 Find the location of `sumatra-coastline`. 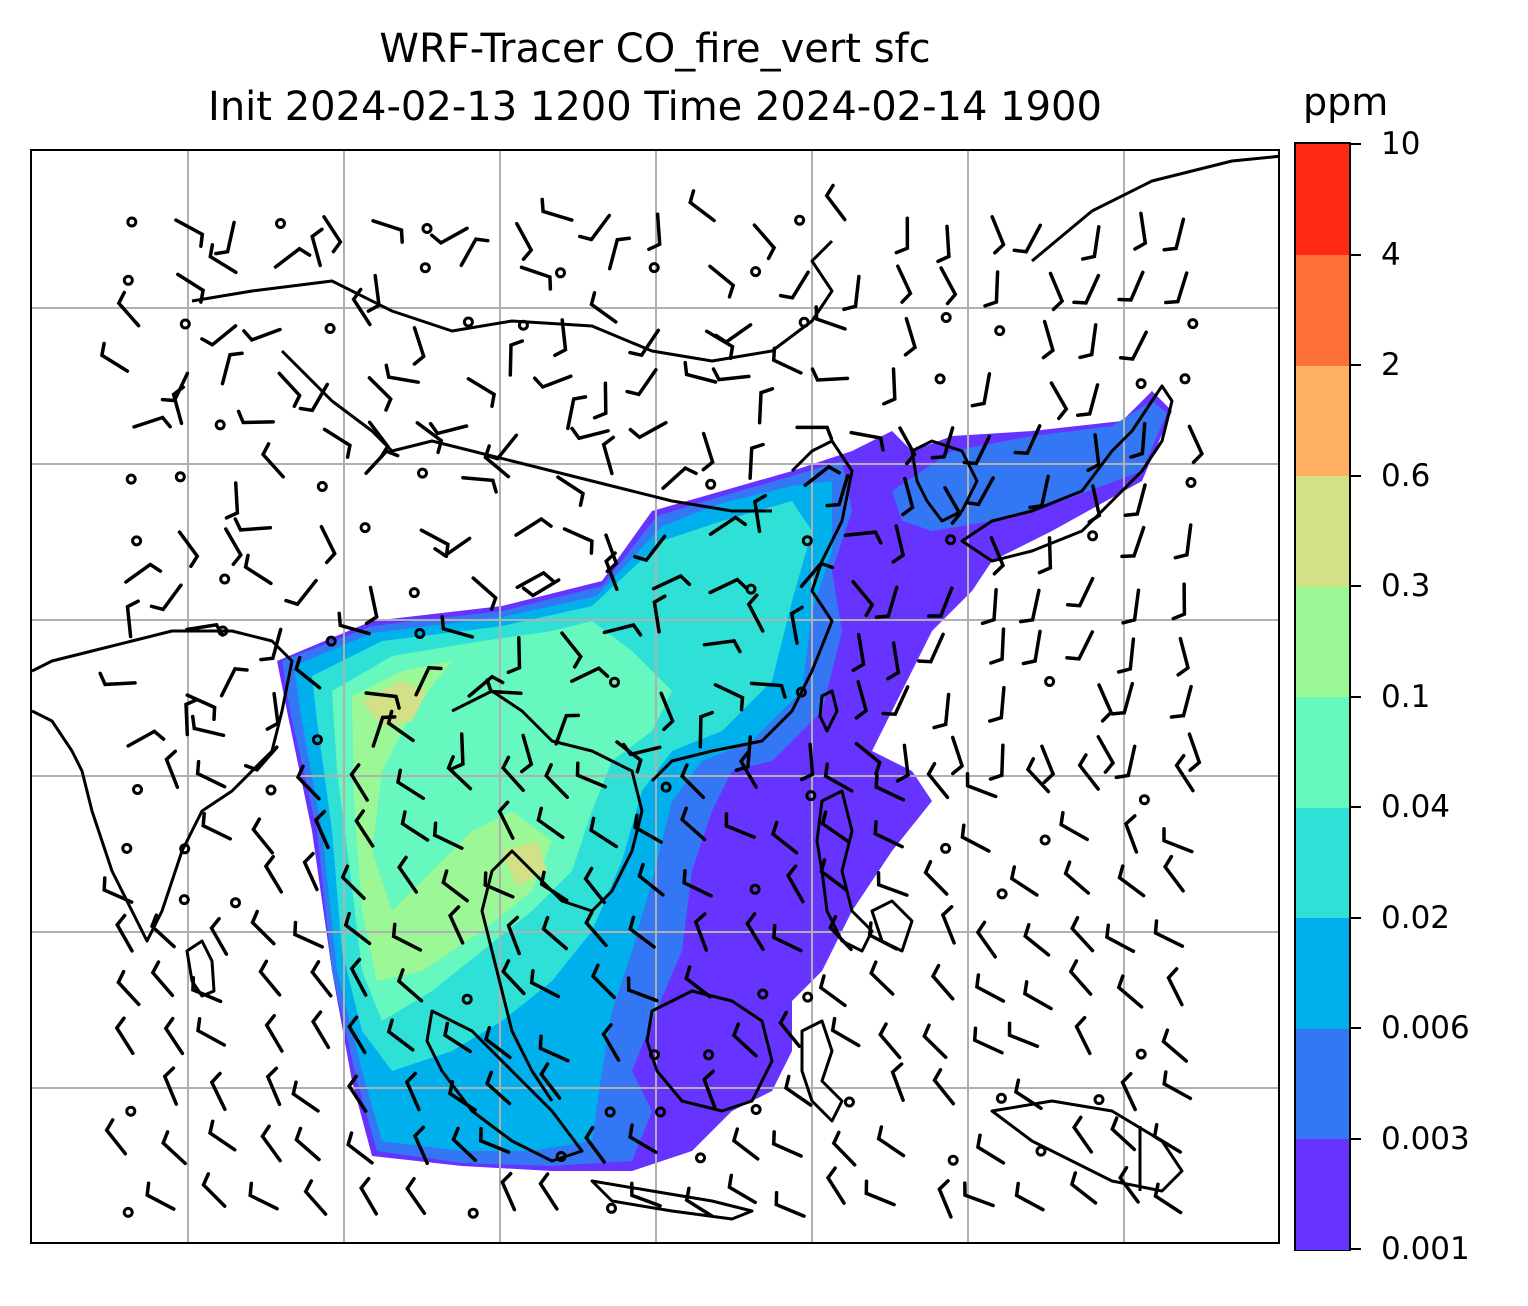

sumatra-coastline is located at coordinates (504, 1086).